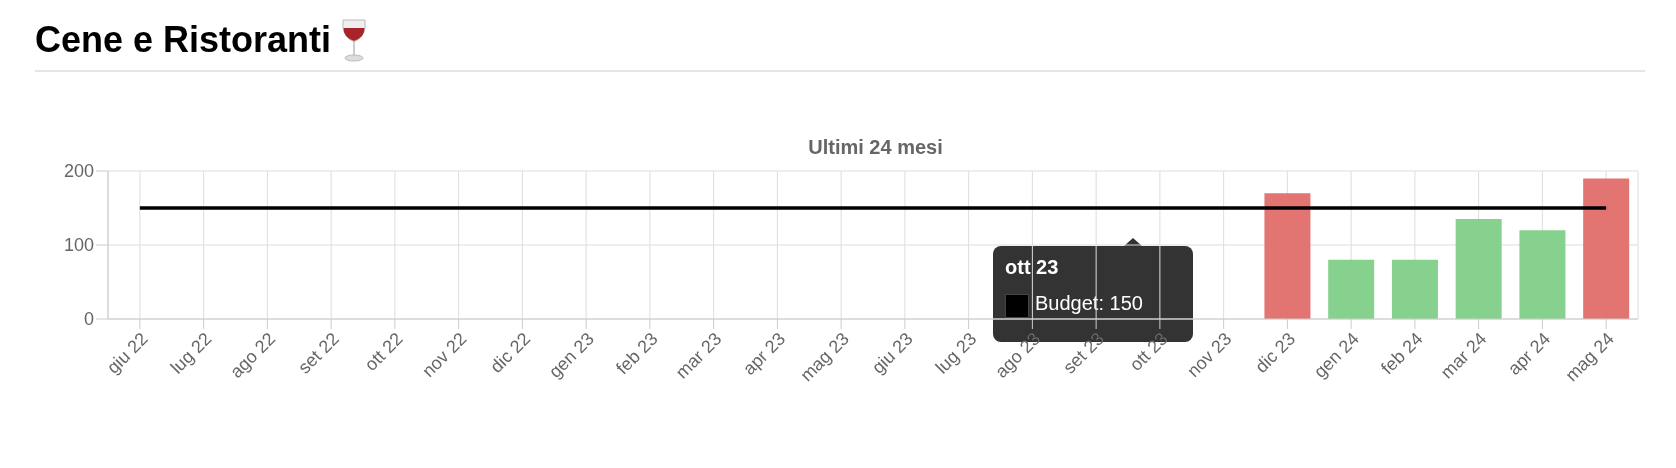 The height and width of the screenshot is (468, 1676). Describe the element at coordinates (1463, 355) in the screenshot. I see `x-tick-label: mar 24` at that location.